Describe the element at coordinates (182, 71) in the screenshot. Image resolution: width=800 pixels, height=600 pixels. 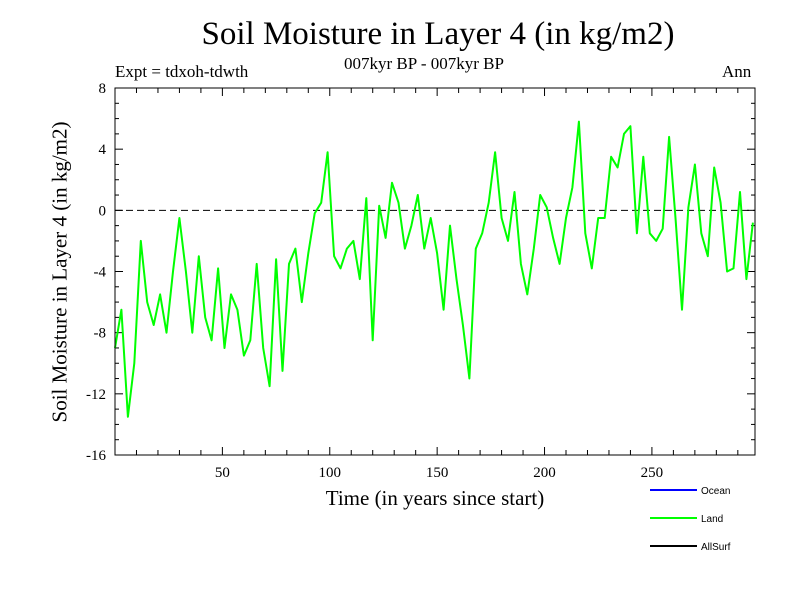
I see `experiment-label: Expt = tdxoh-tdwth` at that location.